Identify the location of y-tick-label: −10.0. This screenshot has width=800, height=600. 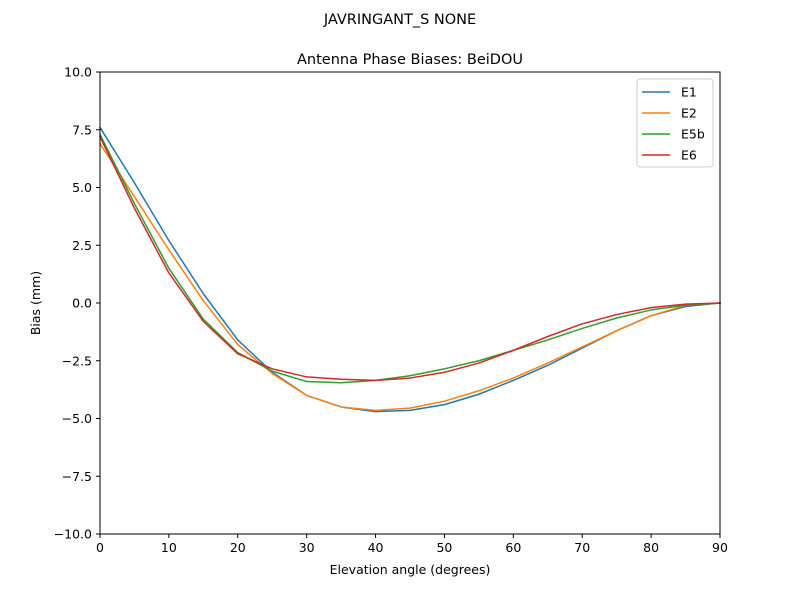
(73, 534).